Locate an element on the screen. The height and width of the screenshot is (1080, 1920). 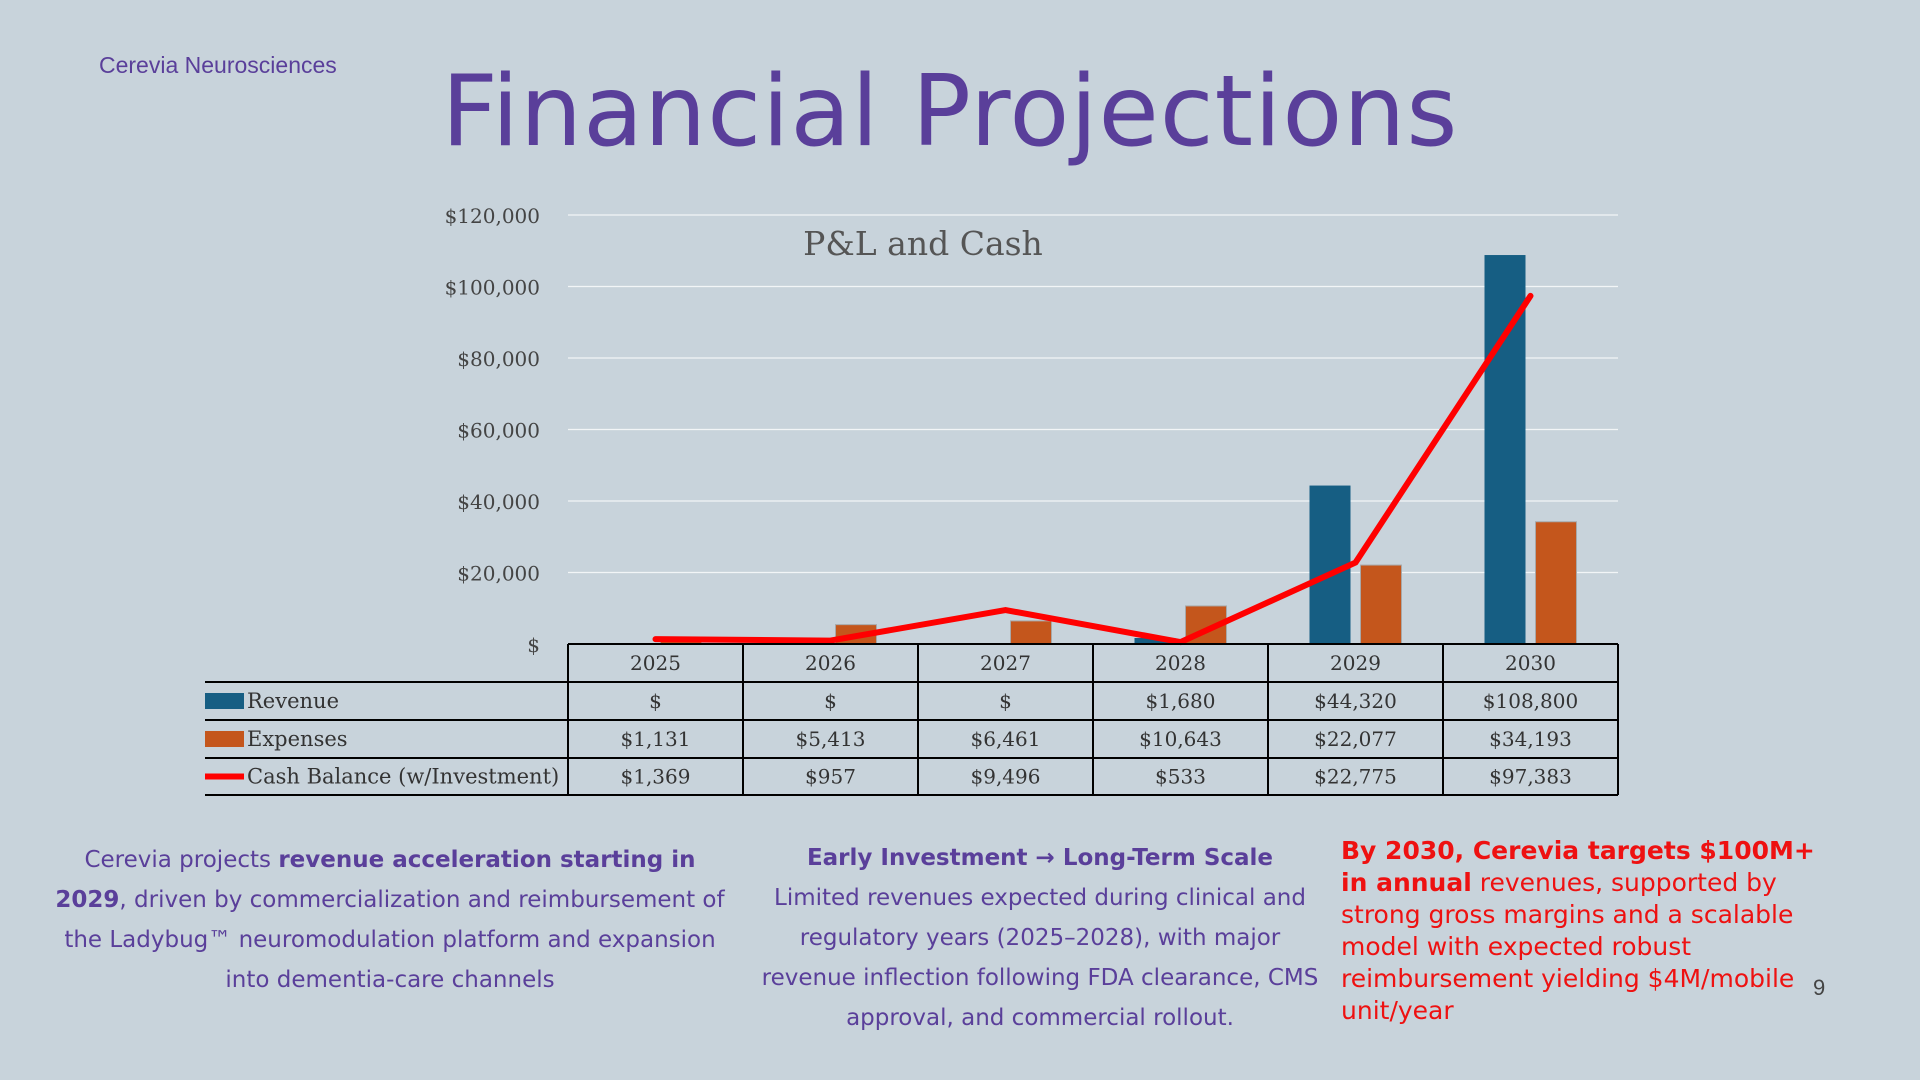
data-label: $97,383 is located at coordinates (1530, 777).